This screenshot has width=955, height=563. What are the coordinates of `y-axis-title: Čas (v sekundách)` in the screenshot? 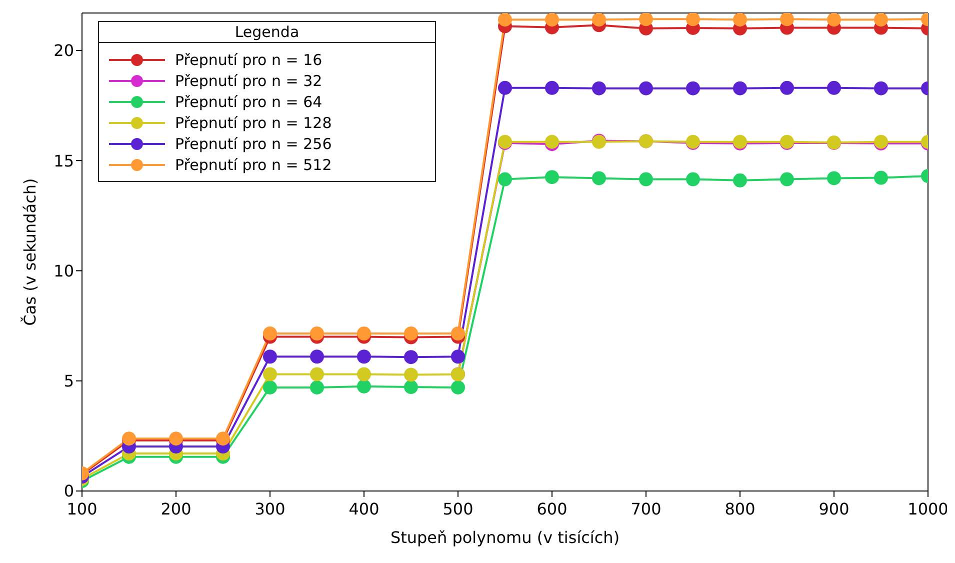 It's located at (30, 252).